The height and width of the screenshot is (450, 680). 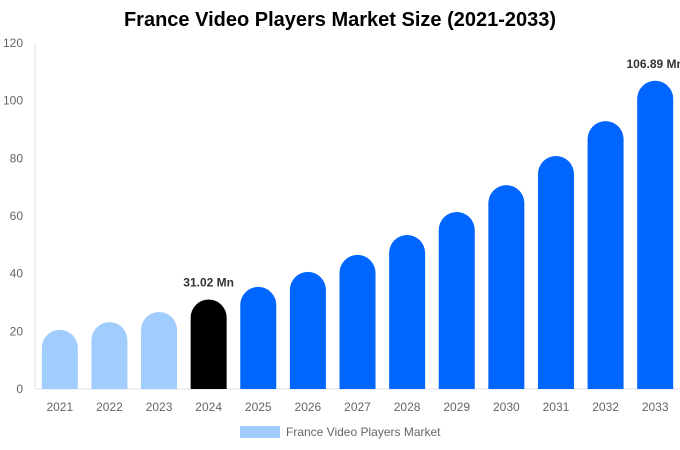 What do you see at coordinates (308, 407) in the screenshot?
I see `x-tick-label: 2026` at bounding box center [308, 407].